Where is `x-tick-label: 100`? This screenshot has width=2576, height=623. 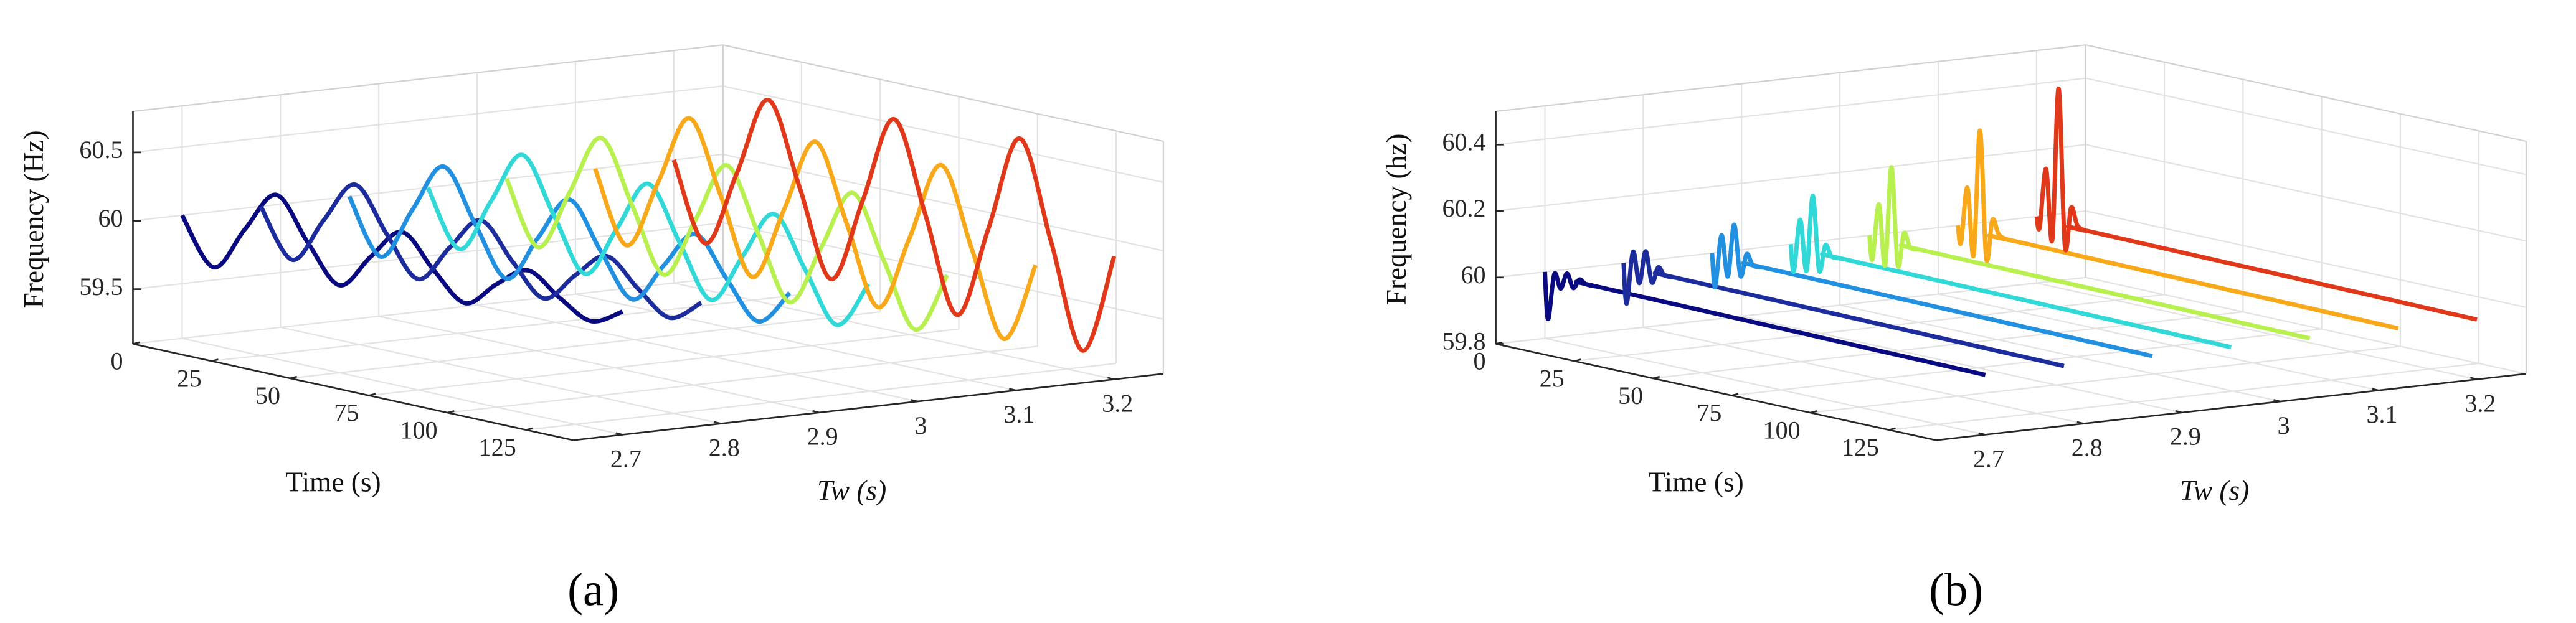
x-tick-label: 100 is located at coordinates (419, 430).